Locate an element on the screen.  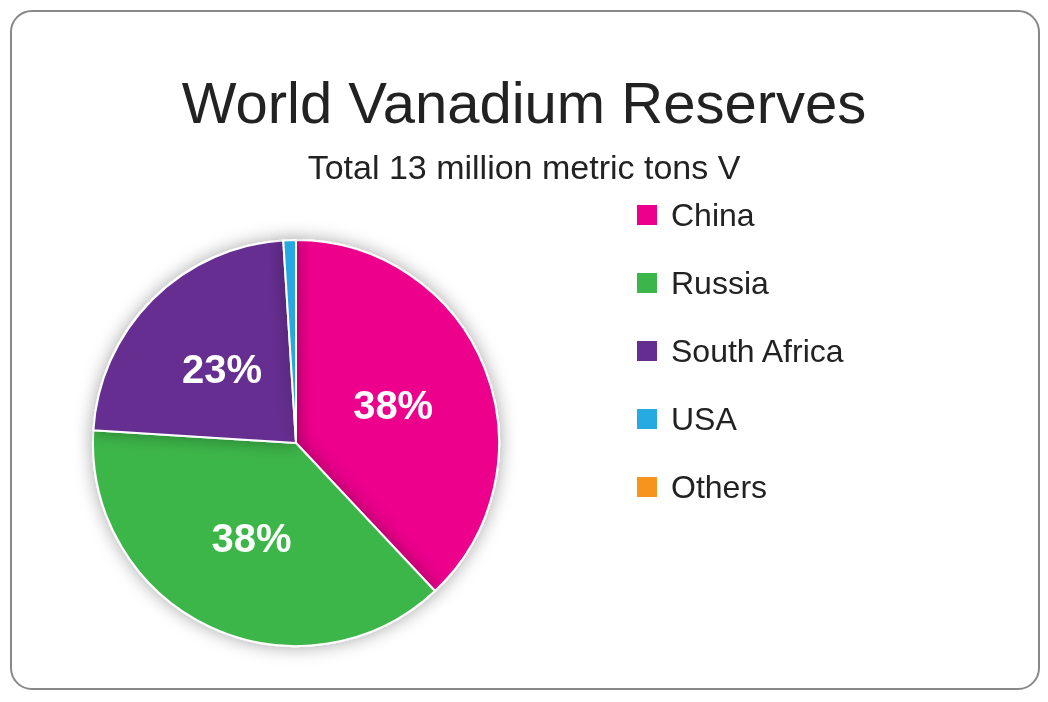
legend-label: China is located at coordinates (713, 215).